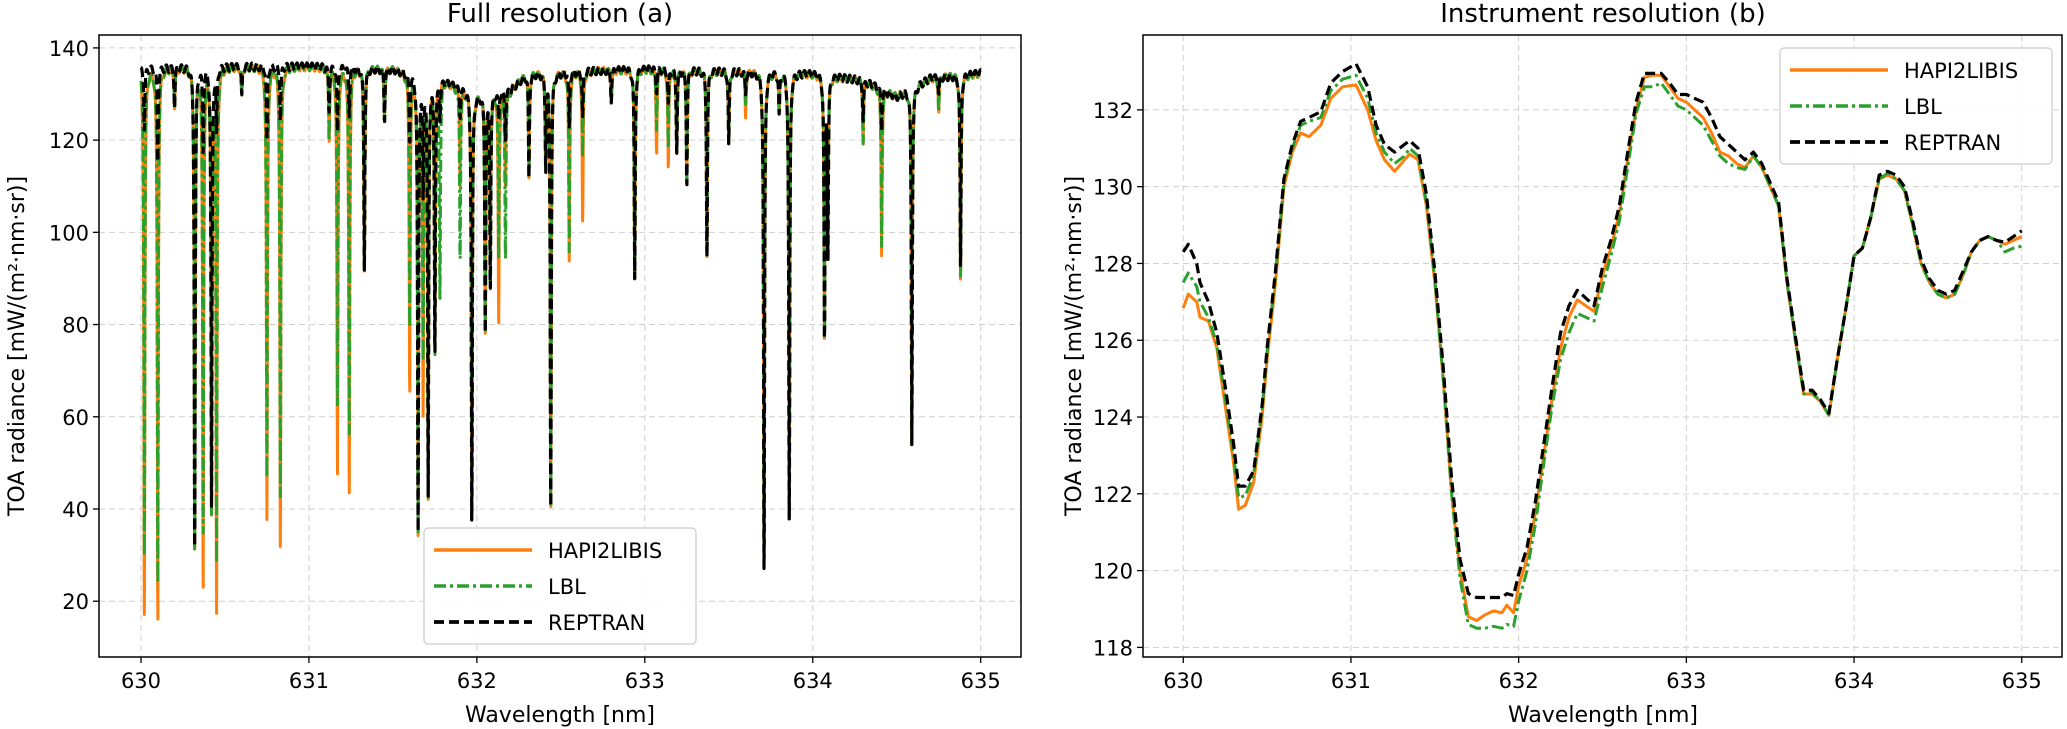 The height and width of the screenshot is (729, 2067). I want to click on y-tick-label: 124, so click(1113, 418).